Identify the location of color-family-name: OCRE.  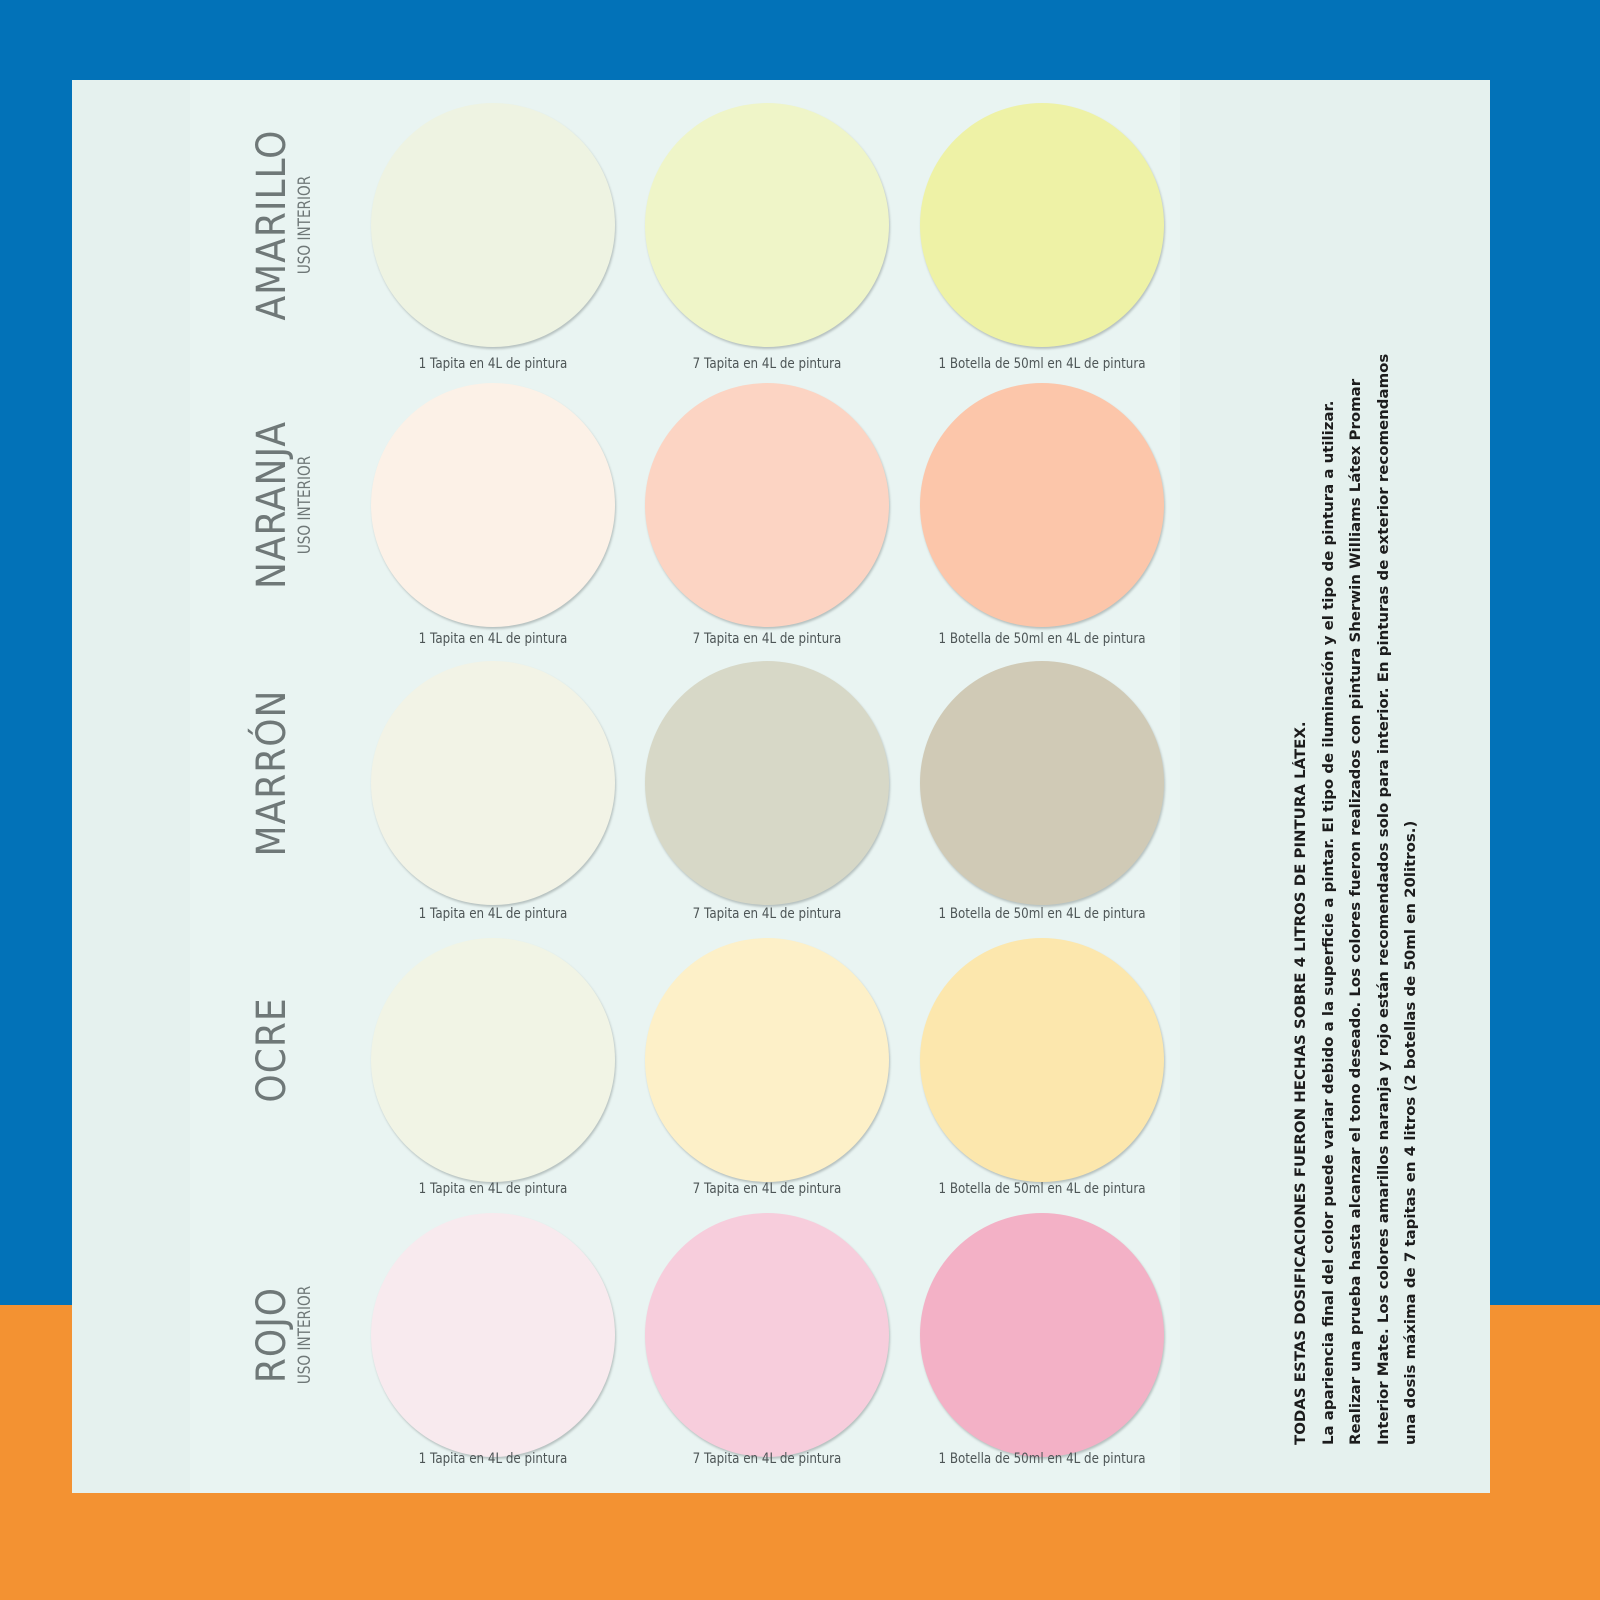
(272, 1050).